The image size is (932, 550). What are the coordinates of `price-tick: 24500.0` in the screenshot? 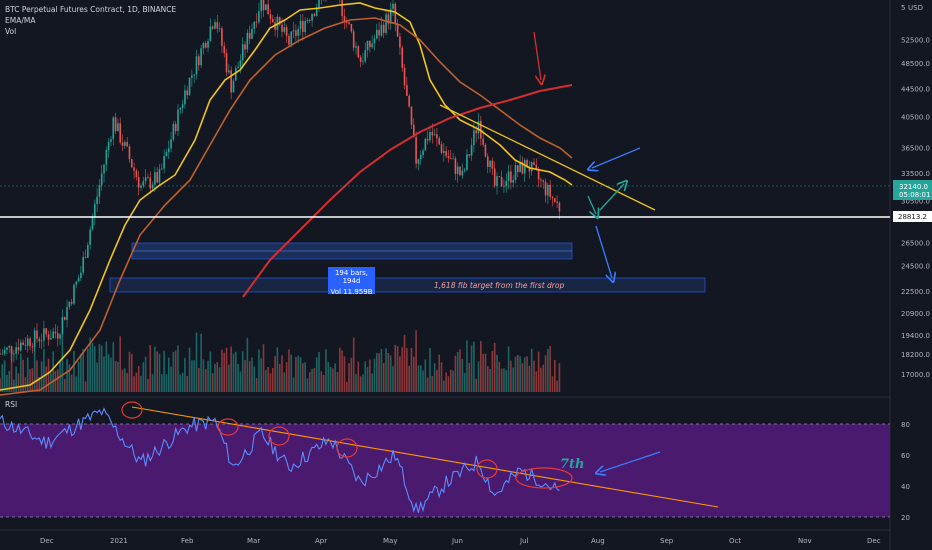 It's located at (915, 267).